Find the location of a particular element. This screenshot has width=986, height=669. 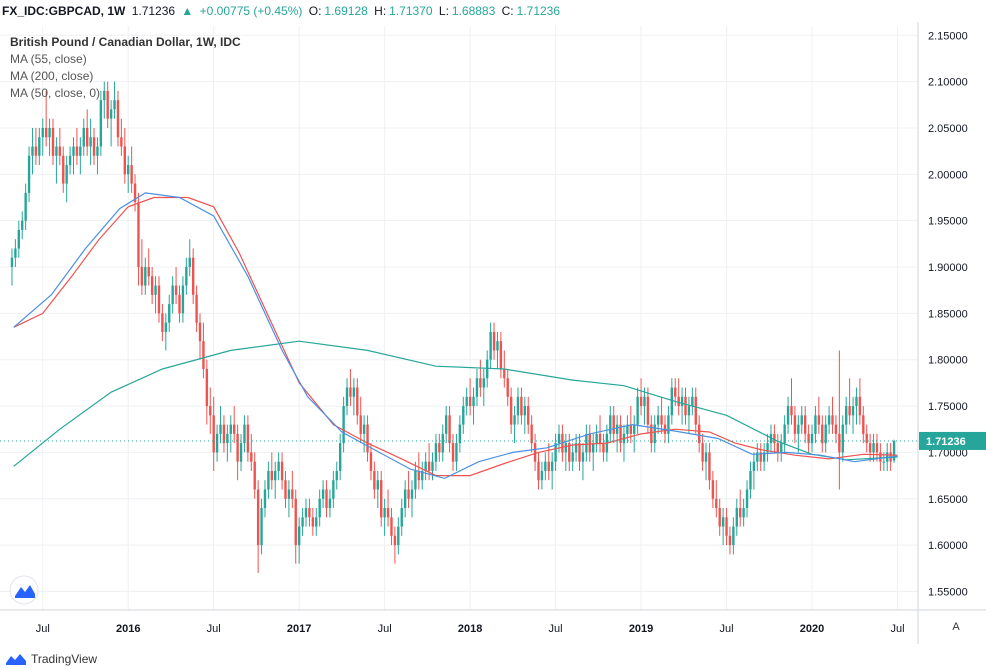

symbol-label: FX_IDC:GBPCAD, 1W is located at coordinates (64, 11).